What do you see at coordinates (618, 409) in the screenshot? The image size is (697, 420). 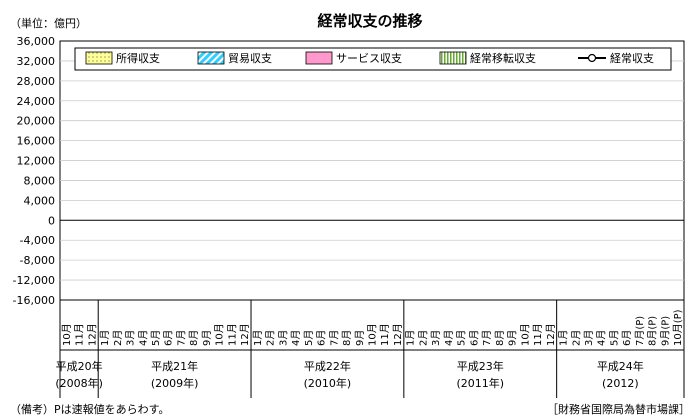 I see `footnote-right: ［財務省国際局為替市場課］` at bounding box center [618, 409].